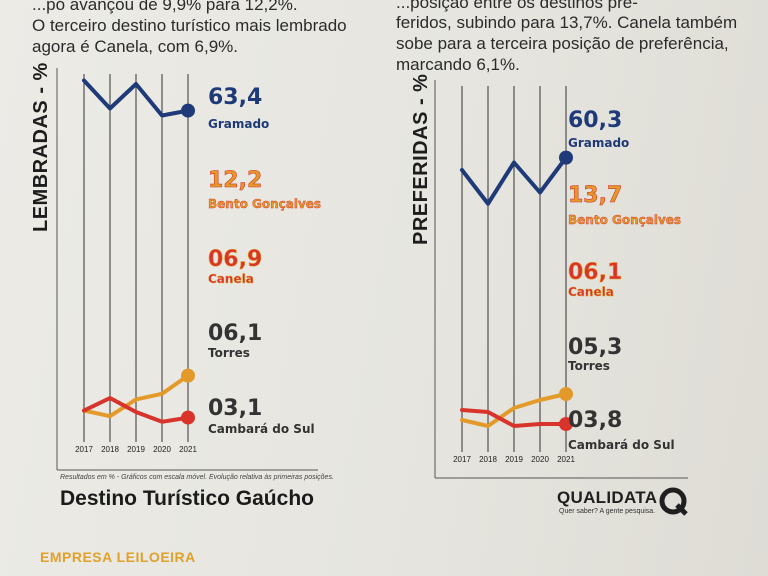  Describe the element at coordinates (187, 498) in the screenshot. I see `footer-title: Destino Turístico Gaúcho` at that location.